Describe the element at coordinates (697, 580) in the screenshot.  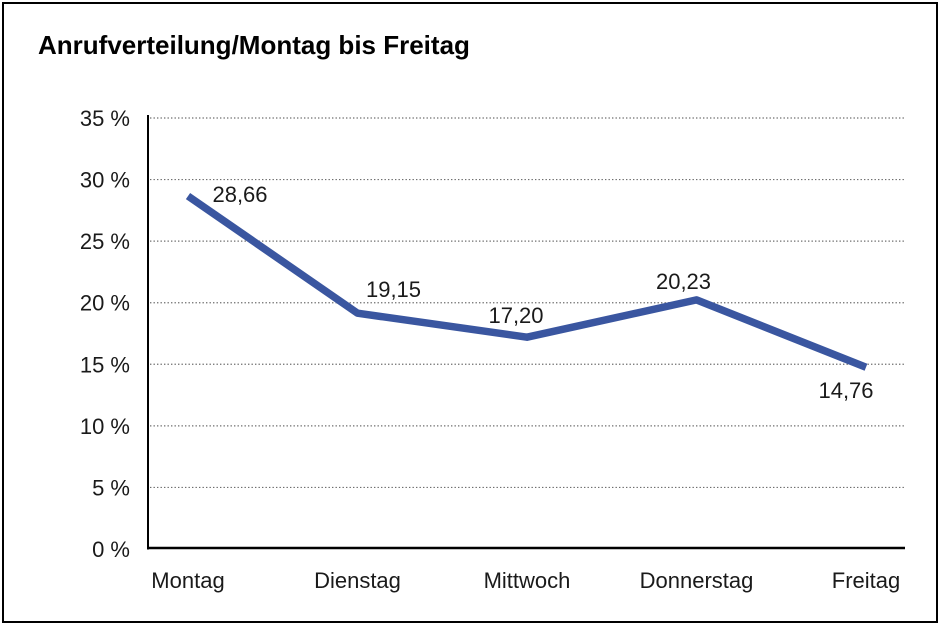
I see `x-axis-category-label: Donnerstag` at that location.